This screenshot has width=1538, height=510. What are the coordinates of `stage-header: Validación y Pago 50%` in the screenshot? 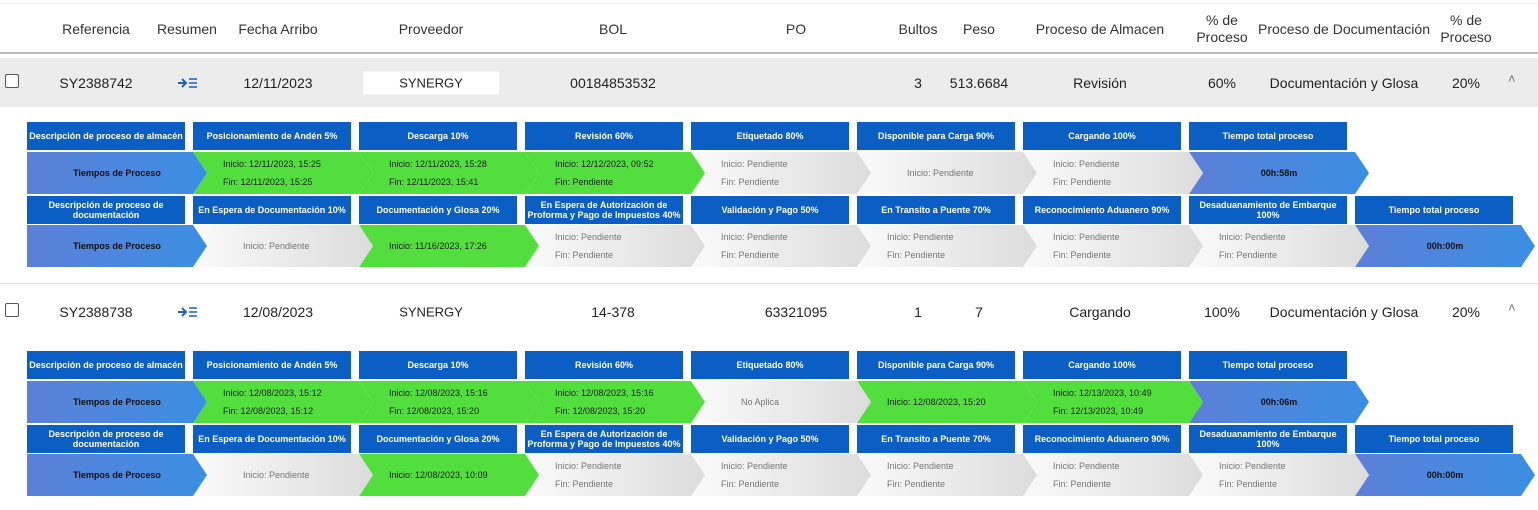 It's located at (770, 210).